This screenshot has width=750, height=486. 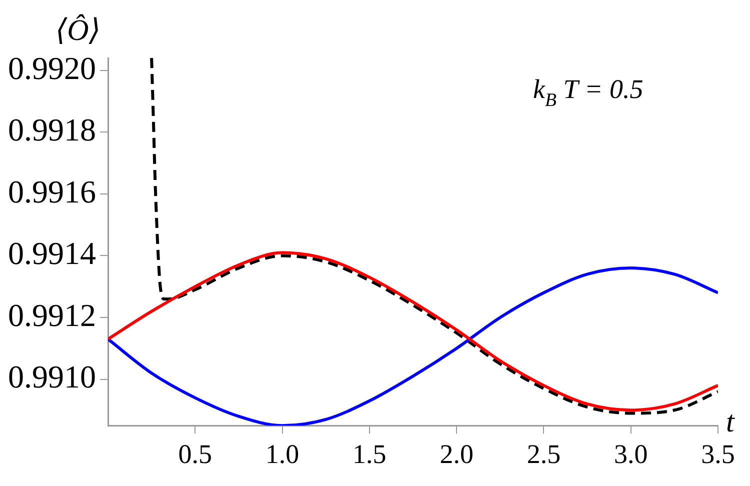 What do you see at coordinates (52, 314) in the screenshot?
I see `y-tick-label: 0.9912` at bounding box center [52, 314].